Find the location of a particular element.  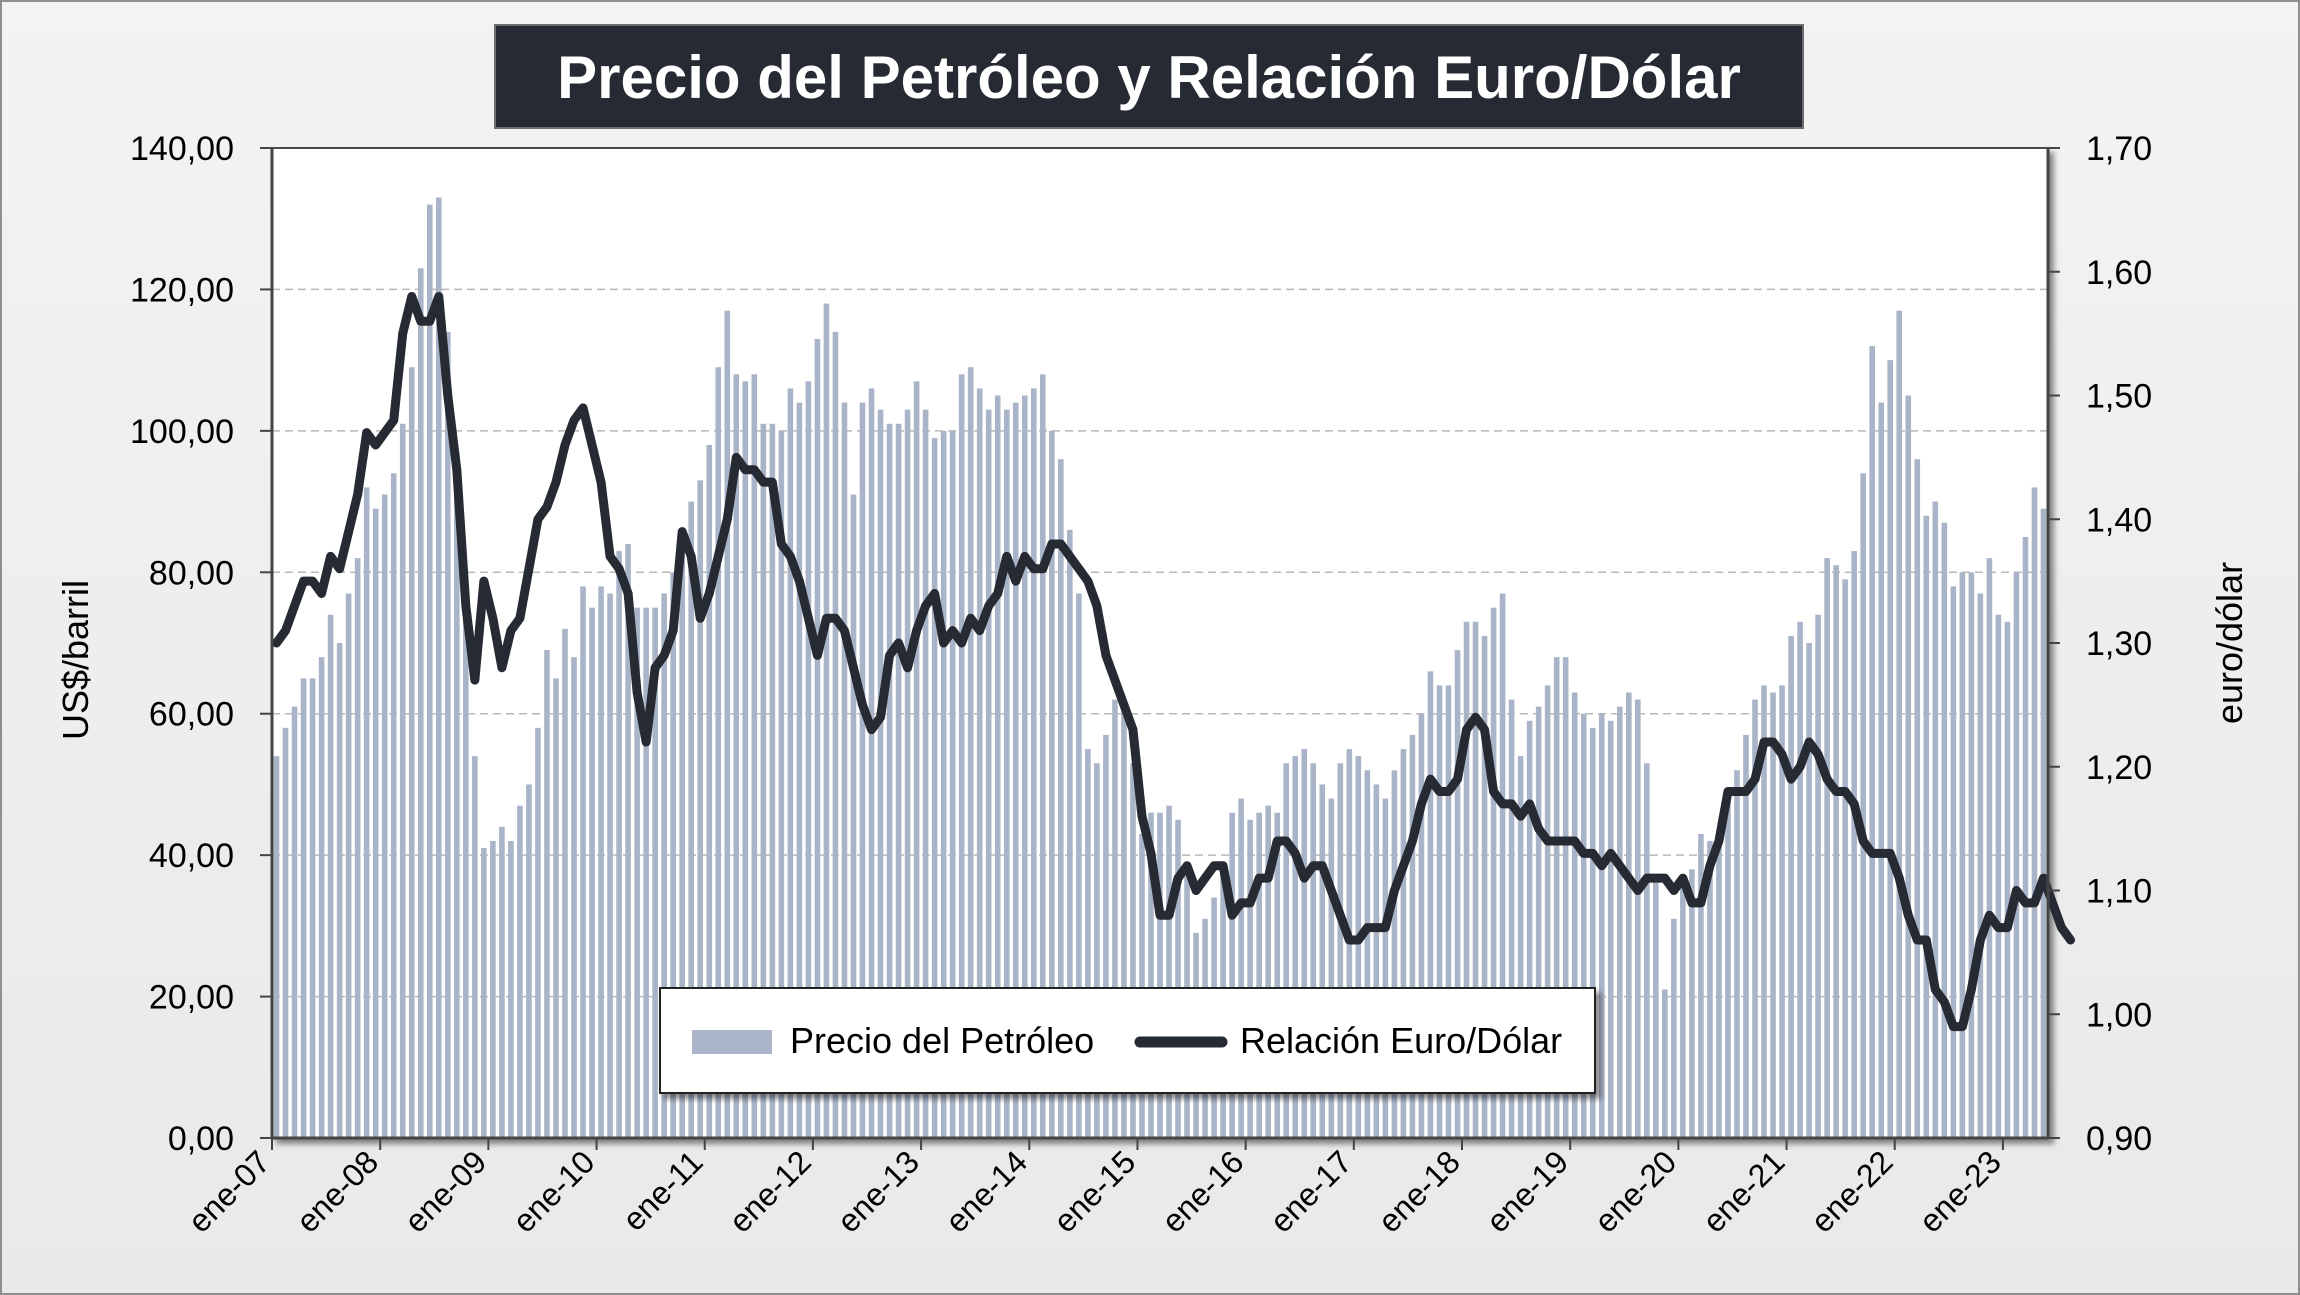

right-tick-label: 1,30 is located at coordinates (2119, 644).